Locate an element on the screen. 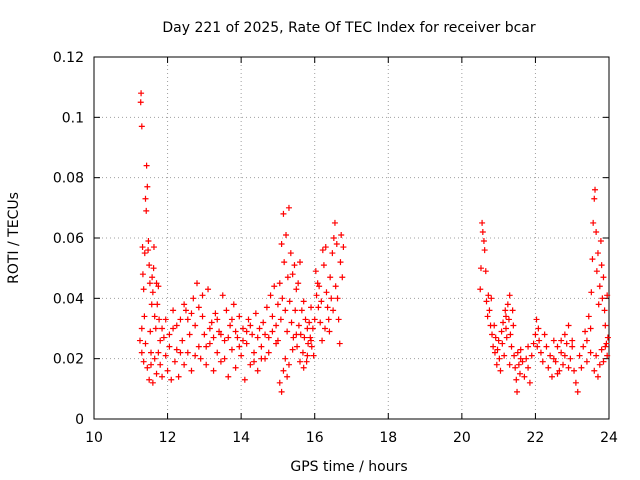 The height and width of the screenshot is (480, 640). x-tick-label: 18 is located at coordinates (388, 438).